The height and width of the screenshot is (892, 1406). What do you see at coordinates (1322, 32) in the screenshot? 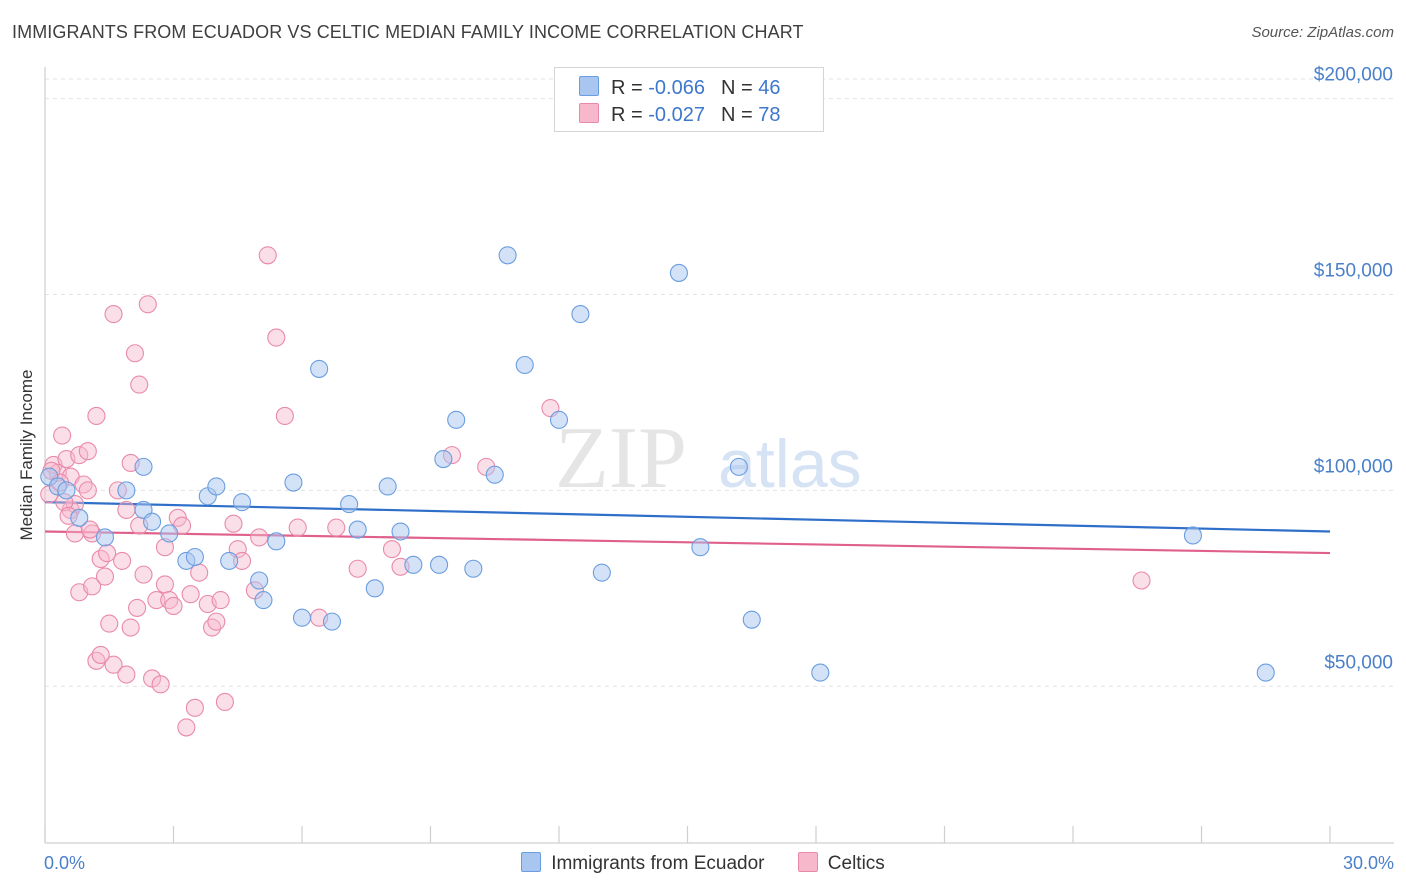
I see `source-note: Source: ZipAtlas.com` at bounding box center [1322, 32].